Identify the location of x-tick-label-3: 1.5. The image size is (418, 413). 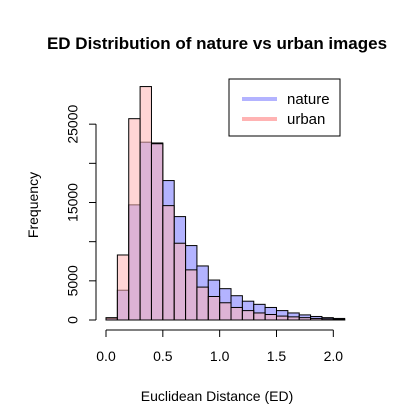
(277, 356).